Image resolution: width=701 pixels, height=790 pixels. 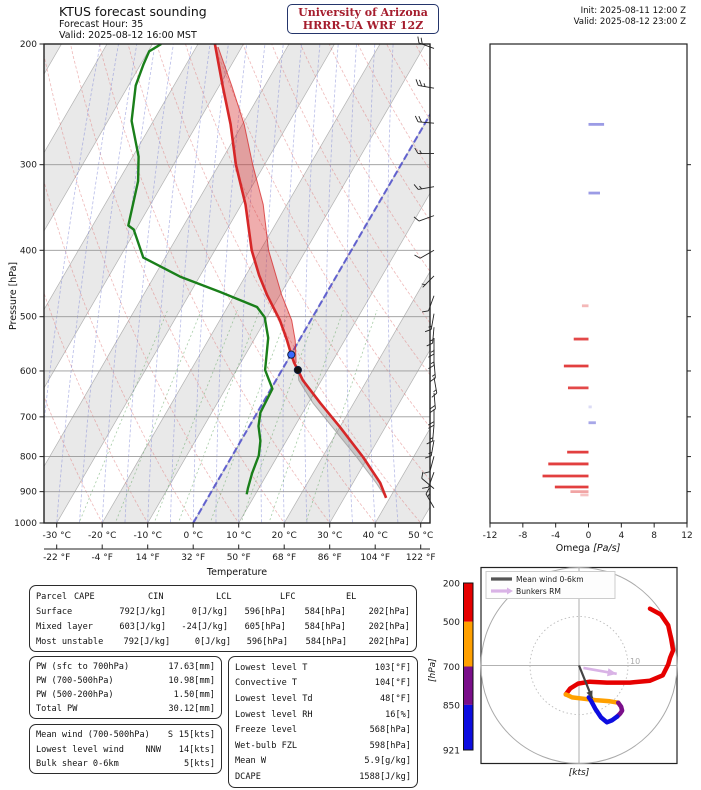 What do you see at coordinates (125, 681) in the screenshot?
I see `table-row: PW (700-500hPa) 10.98[mm]` at bounding box center [125, 681].